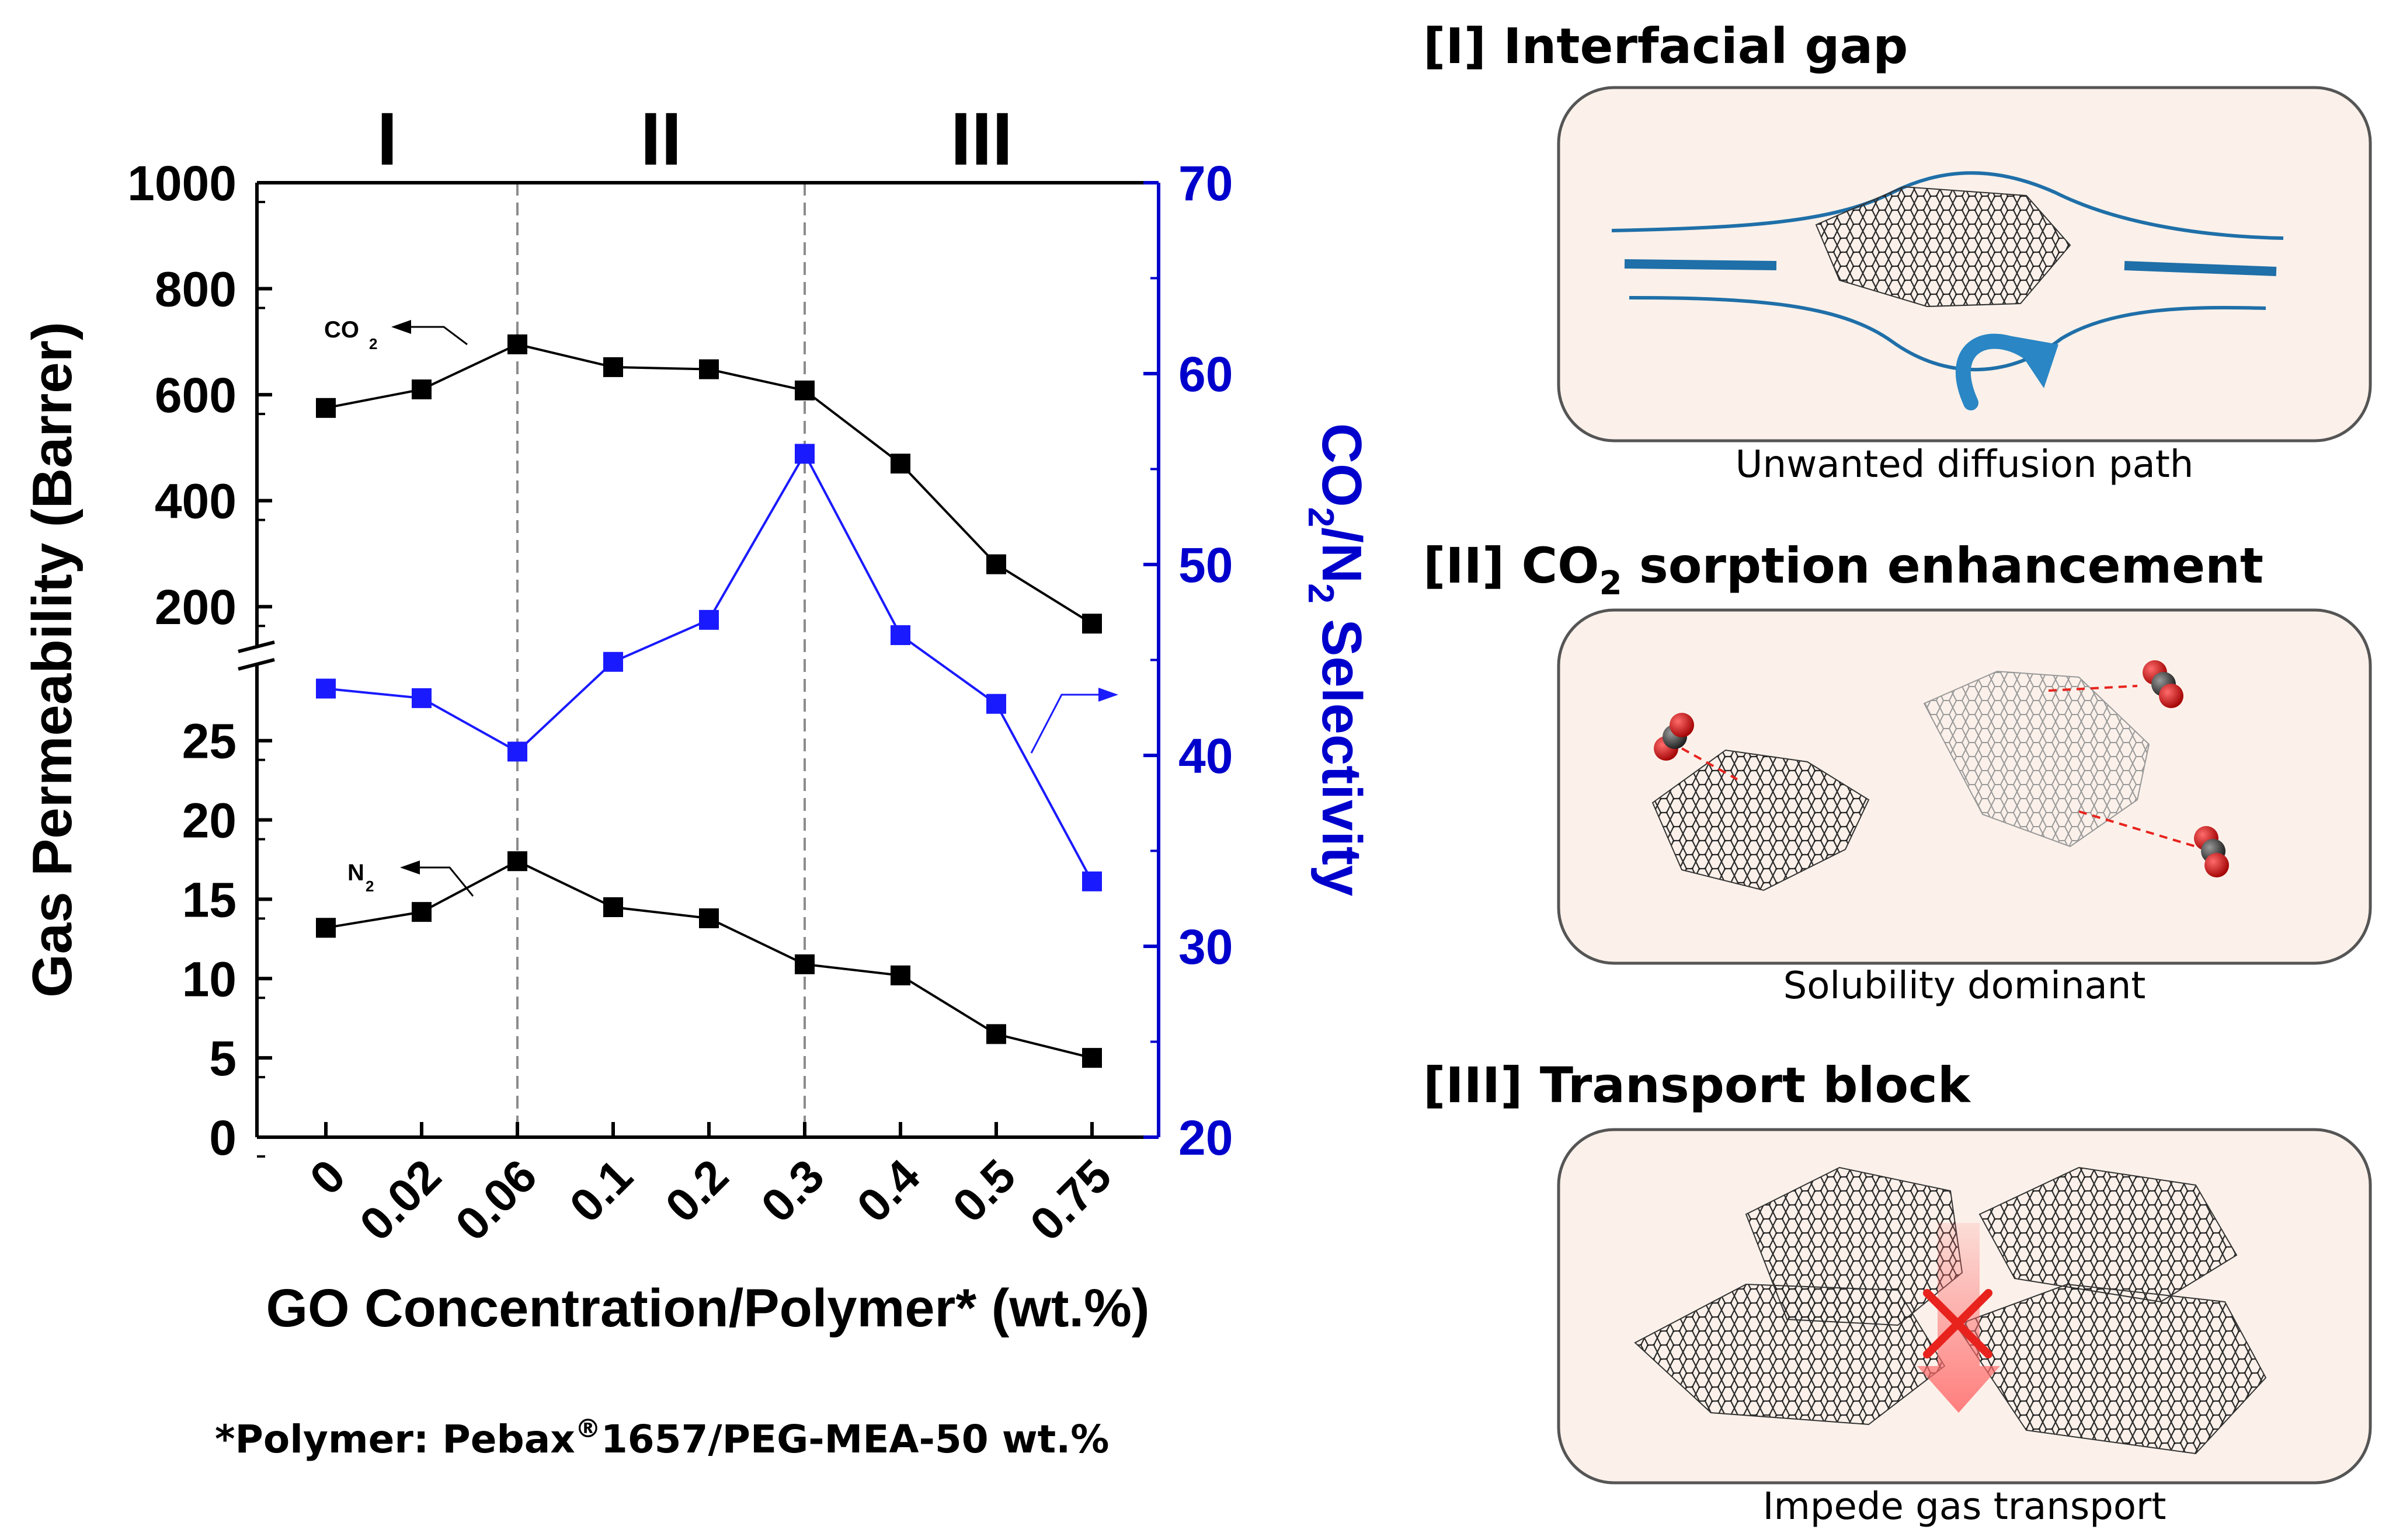  Describe the element at coordinates (2036, 759) in the screenshot. I see `graphene-oxide-sheet-faded` at that location.